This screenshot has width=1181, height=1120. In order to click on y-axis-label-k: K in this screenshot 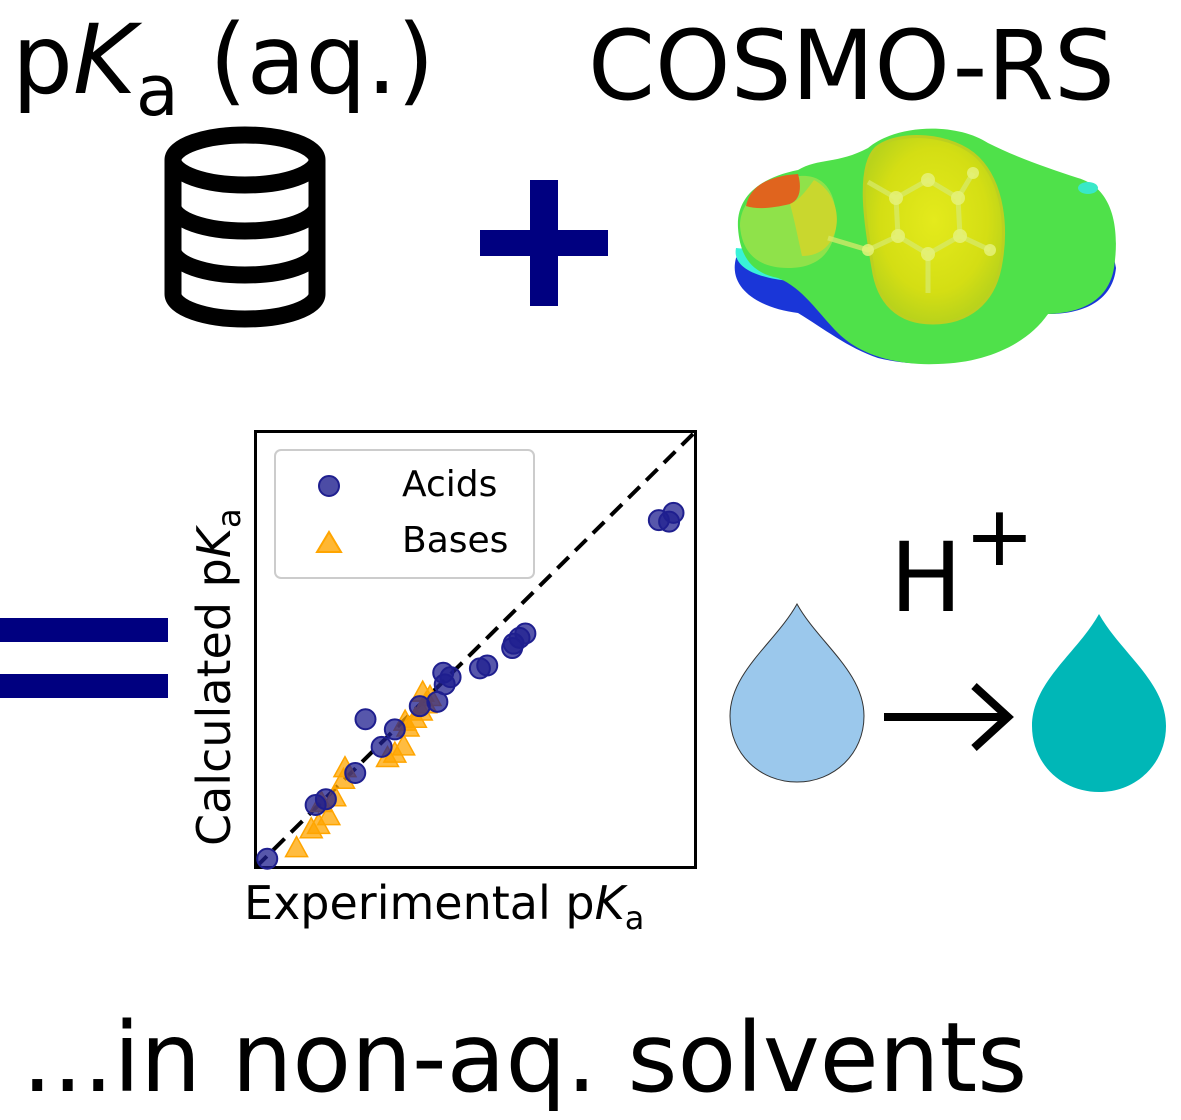, I will do `click(214, 541)`.